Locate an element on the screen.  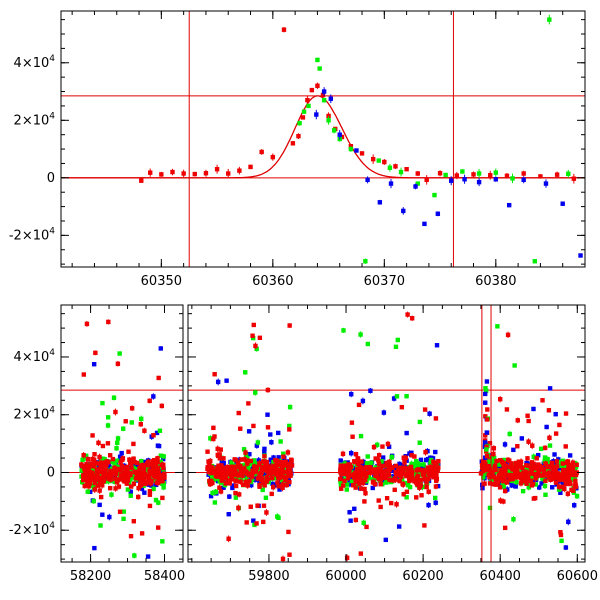
y-tick-label: 2×10⁴ is located at coordinates (35, 119).